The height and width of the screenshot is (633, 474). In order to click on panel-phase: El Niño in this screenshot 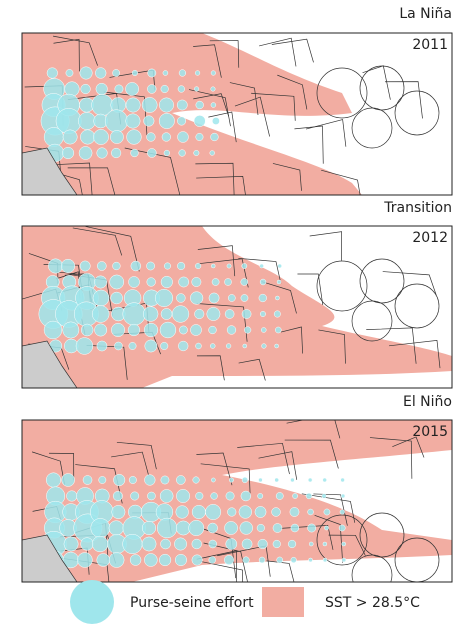, I will do `click(427, 402)`.